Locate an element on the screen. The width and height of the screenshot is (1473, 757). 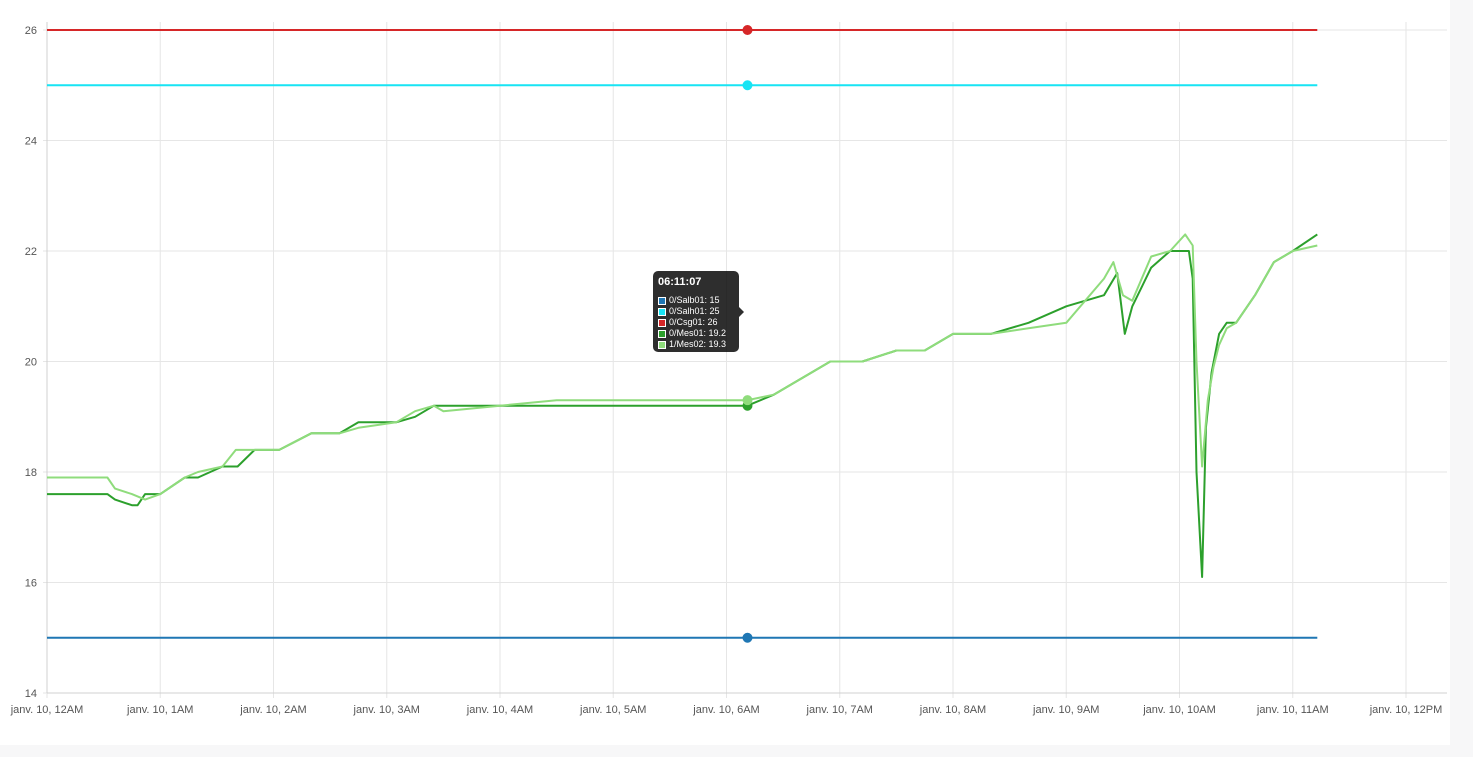
tooltip-row: 0/Mes01: 19.2 is located at coordinates (696, 333).